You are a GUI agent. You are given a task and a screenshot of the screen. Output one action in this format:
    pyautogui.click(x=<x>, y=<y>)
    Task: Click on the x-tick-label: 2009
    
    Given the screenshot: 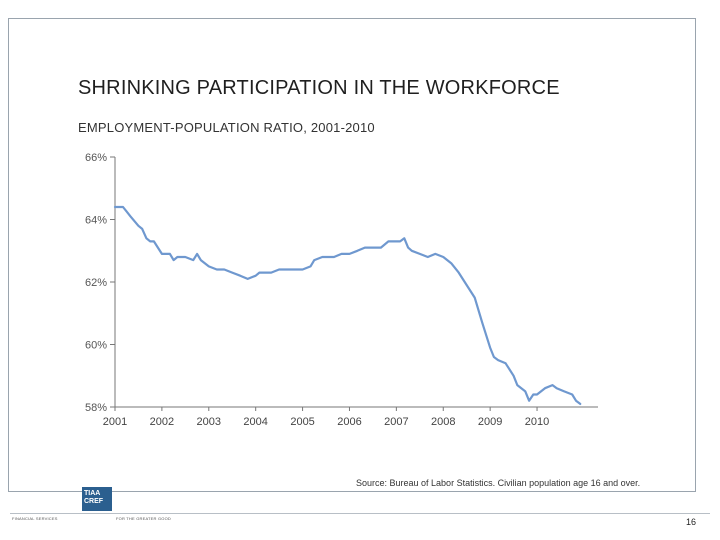 What is the action you would take?
    pyautogui.click(x=490, y=422)
    